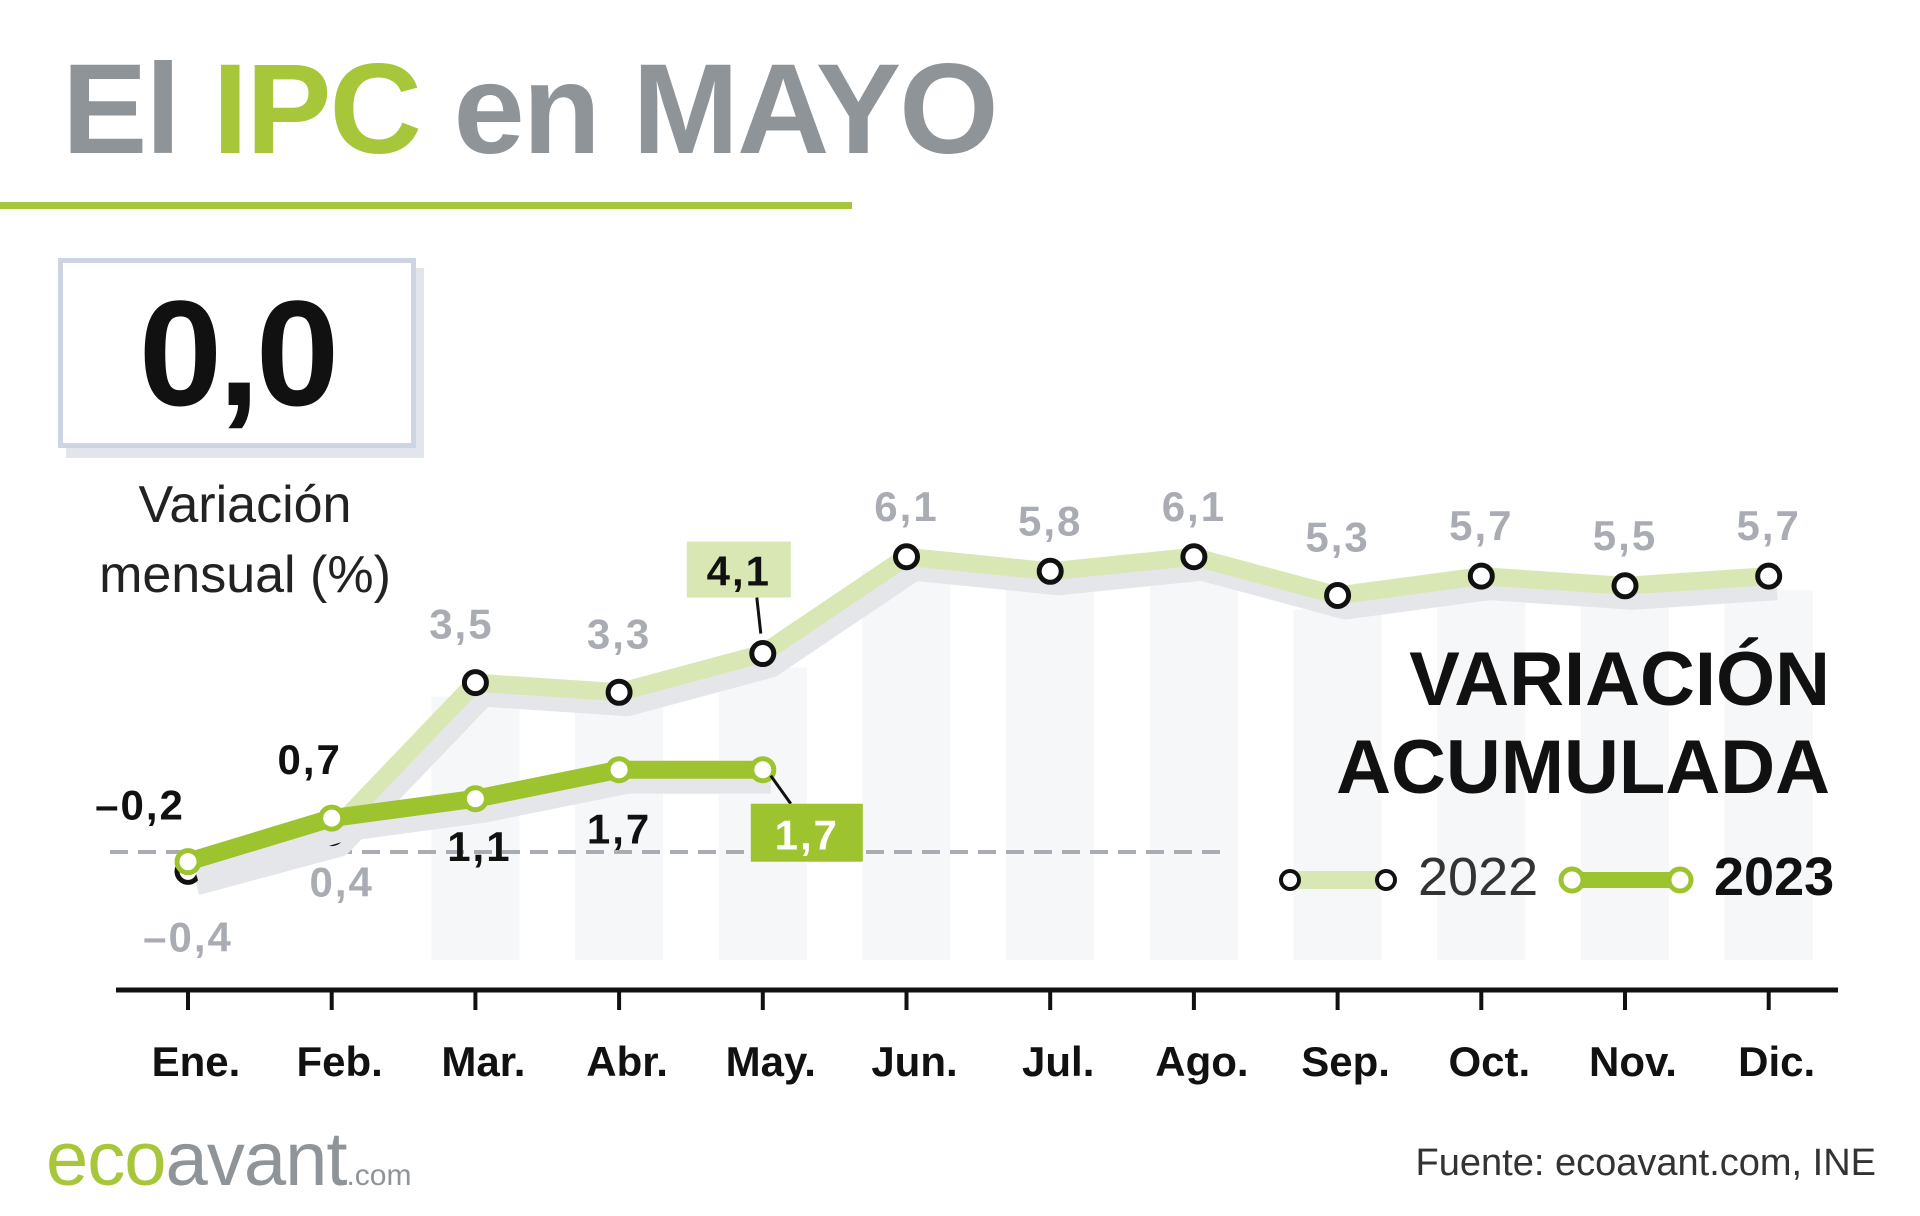 The image size is (1920, 1216). I want to click on x-tick-label-12: Dic., so click(1776, 1061).